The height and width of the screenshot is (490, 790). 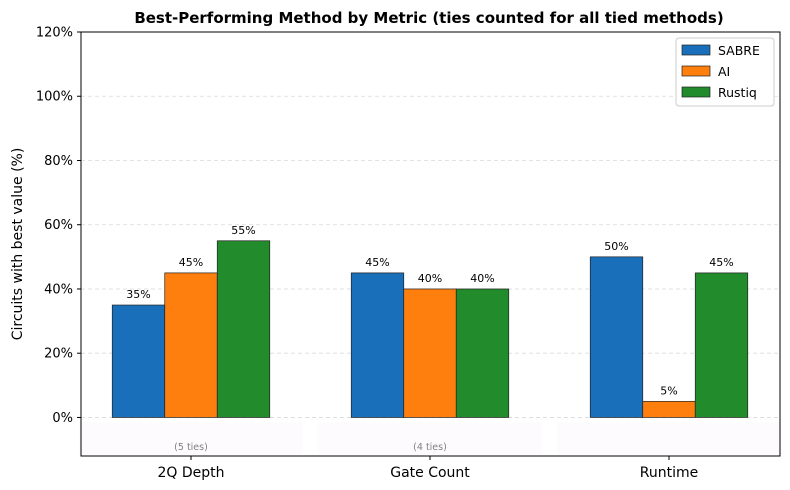 I want to click on data-label: 5%, so click(x=668, y=390).